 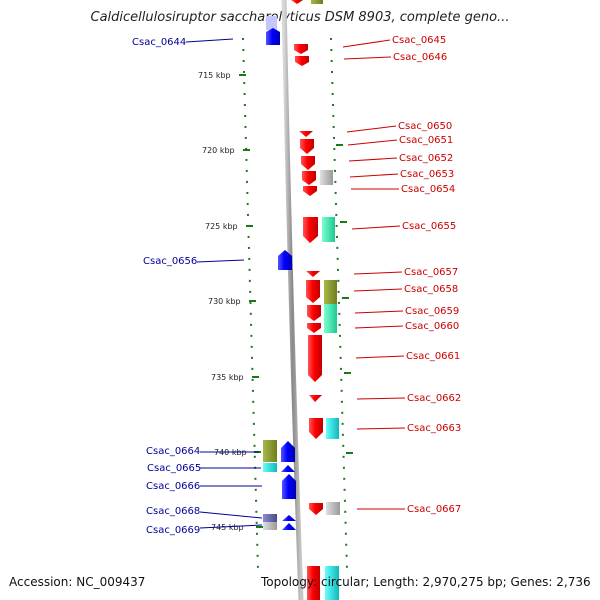 What do you see at coordinates (173, 486) in the screenshot?
I see `label-csac0666: Csac_0666` at bounding box center [173, 486].